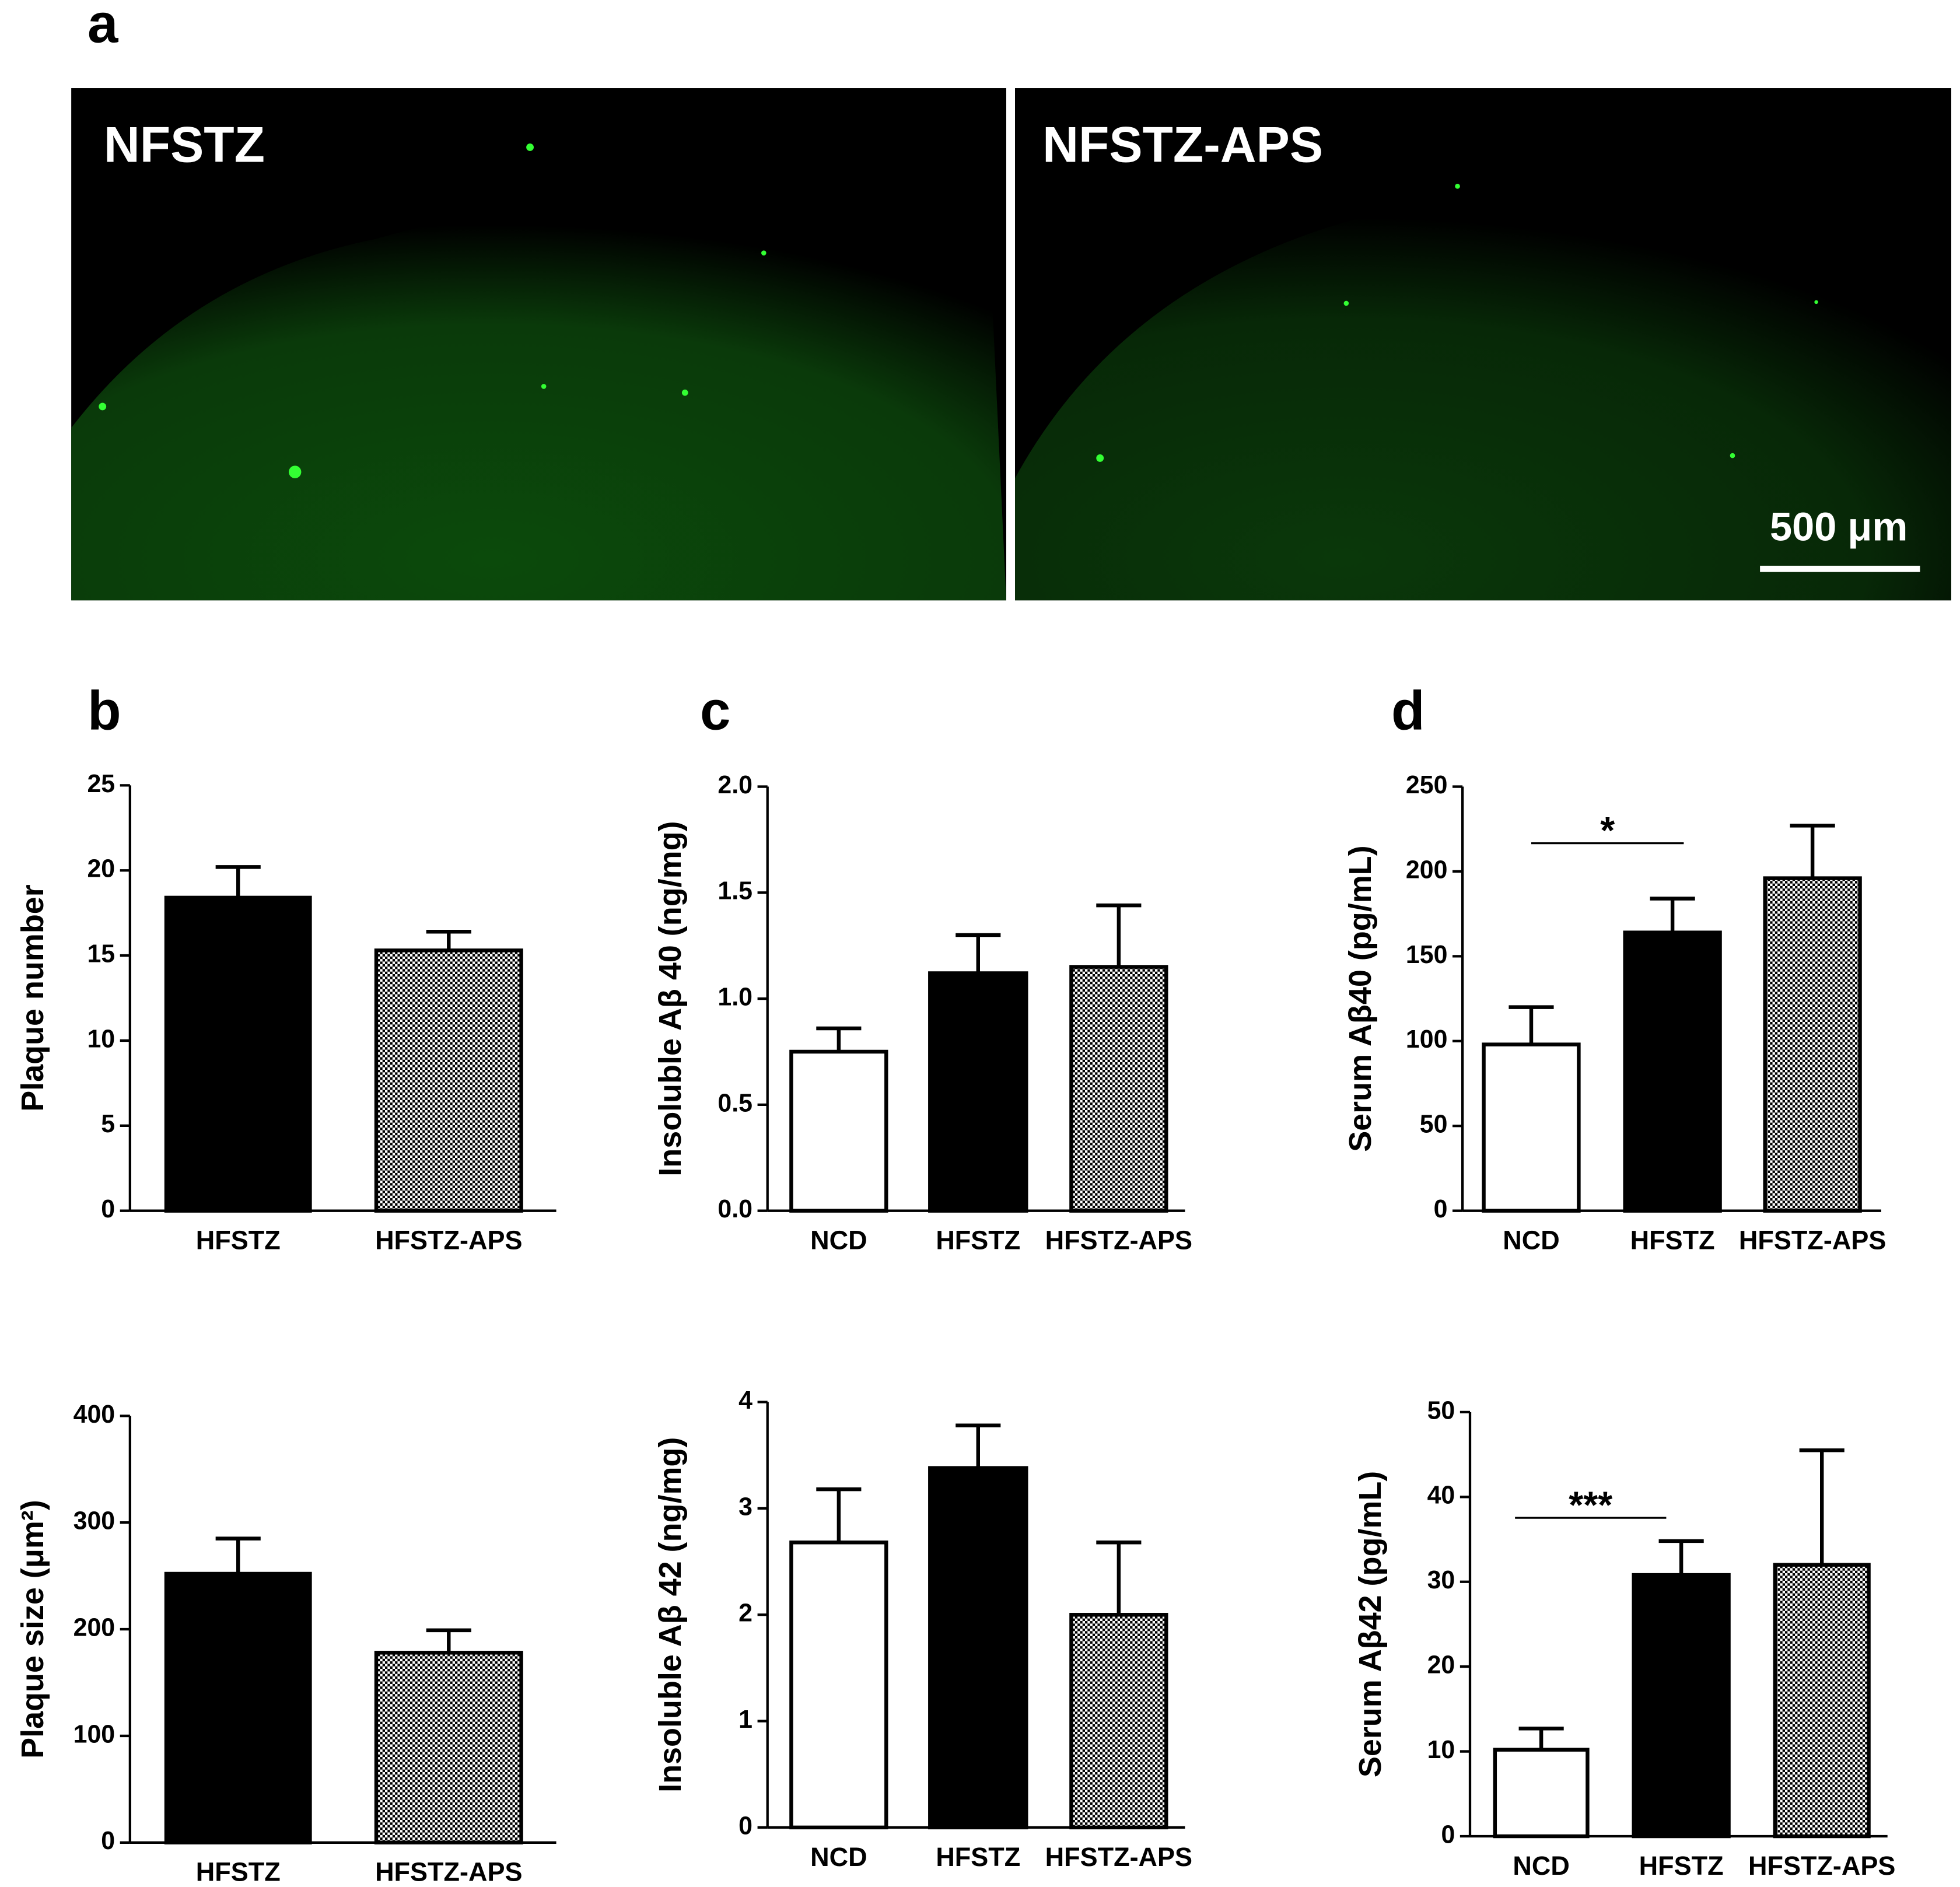  What do you see at coordinates (32, 1630) in the screenshot?
I see `y-axis-label: Plaque size (μm²)` at bounding box center [32, 1630].